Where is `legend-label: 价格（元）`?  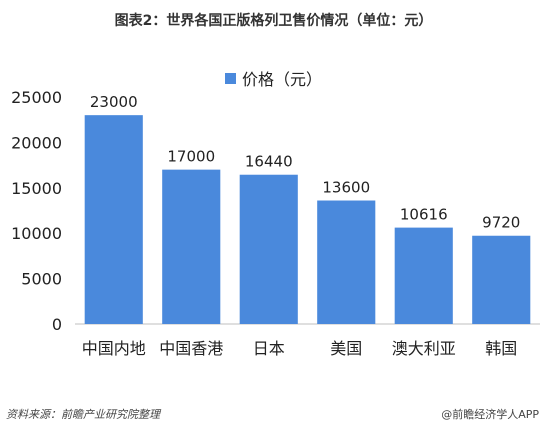 legend-label: 价格（元） is located at coordinates (281, 79).